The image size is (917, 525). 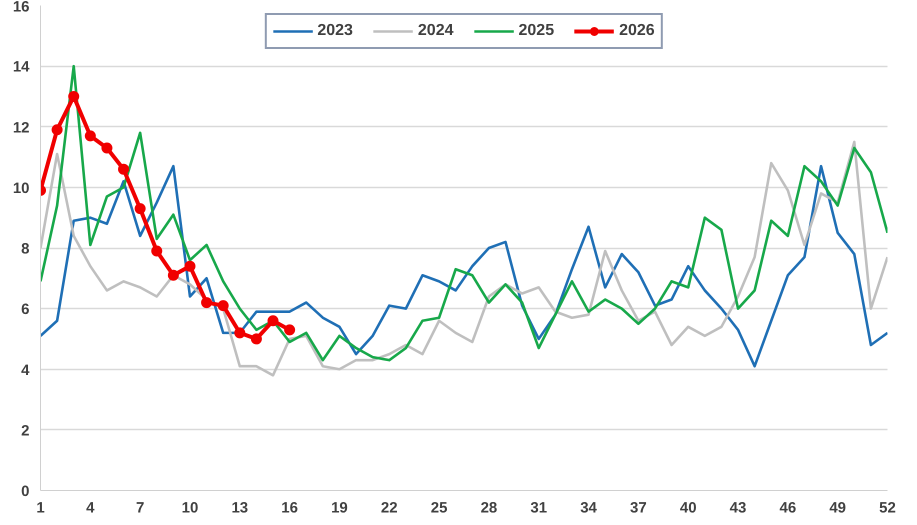 What do you see at coordinates (25, 309) in the screenshot?
I see `y-tick-label: 6` at bounding box center [25, 309].